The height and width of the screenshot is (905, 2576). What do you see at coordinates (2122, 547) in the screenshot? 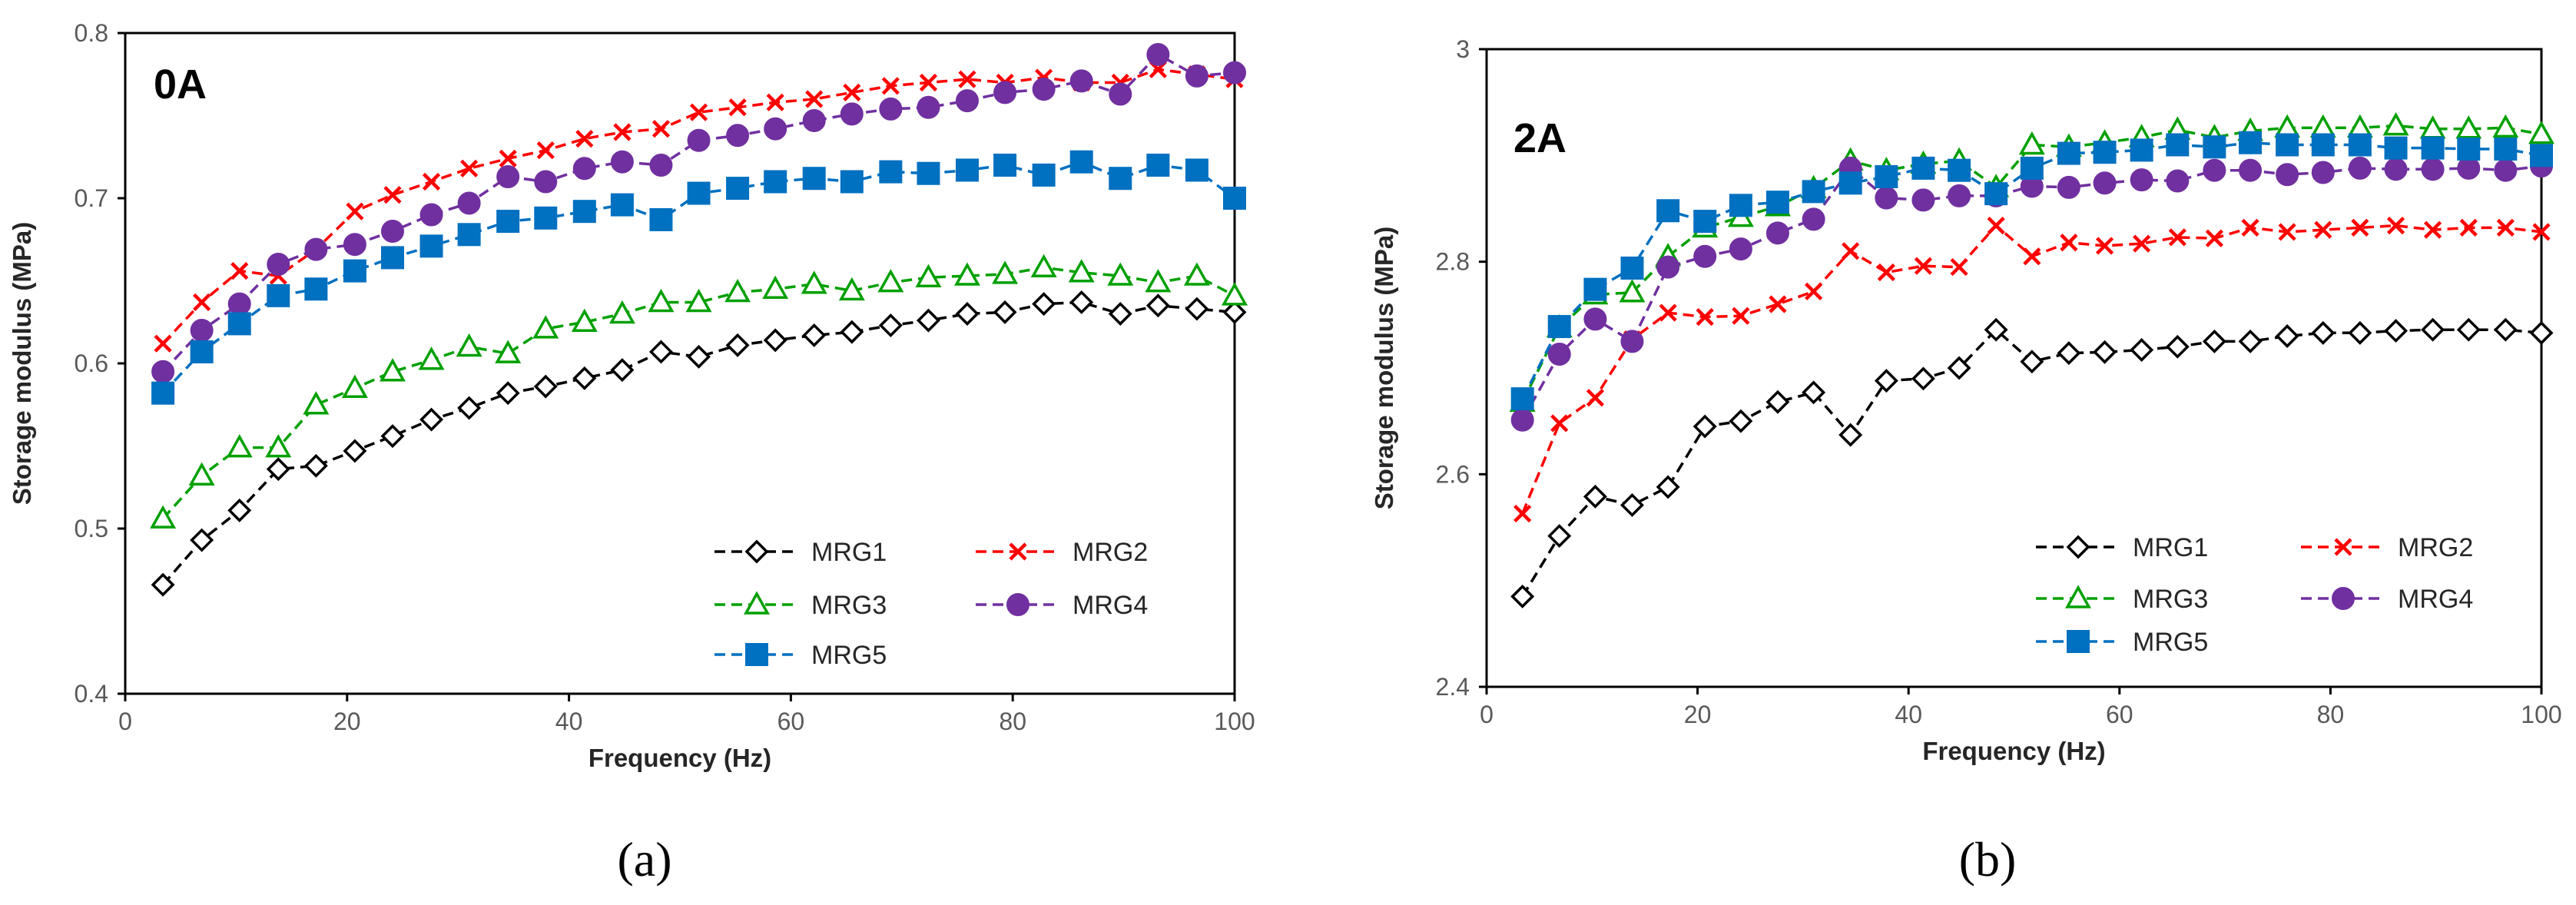
I see `chart-b-legend-item: MRG1` at bounding box center [2122, 547].